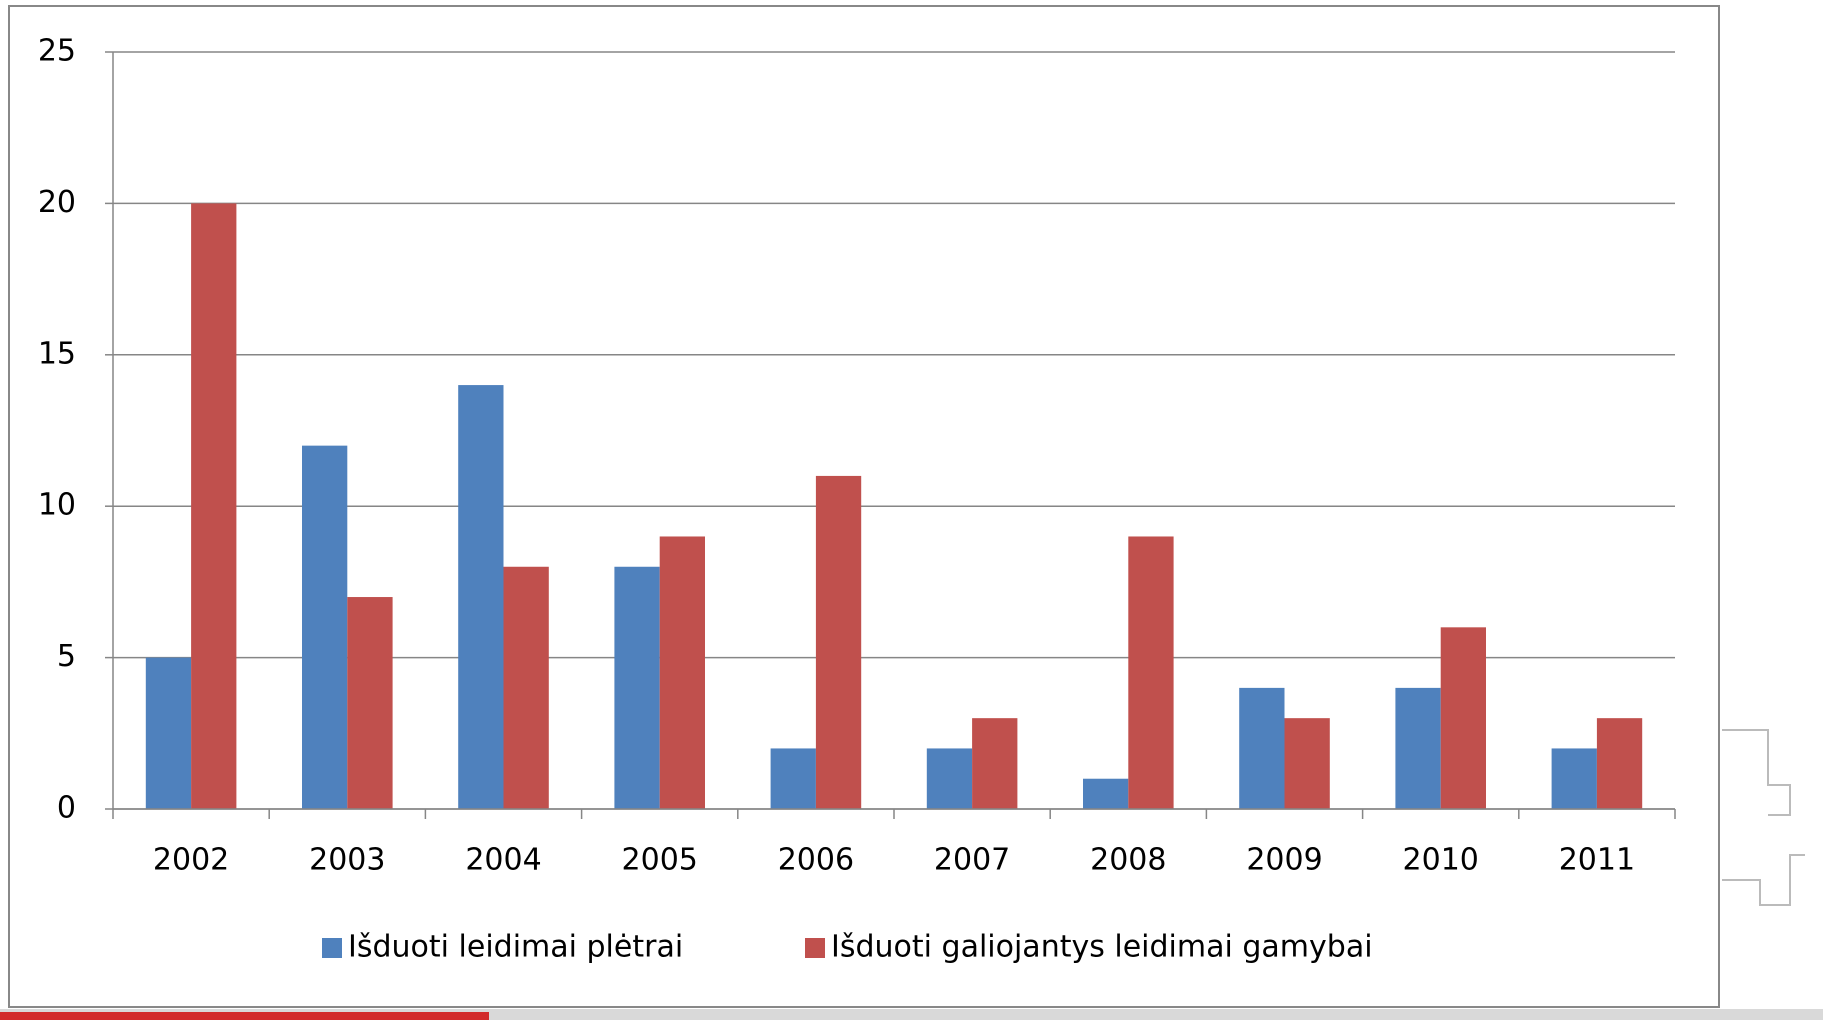  What do you see at coordinates (1128, 860) in the screenshot?
I see `x-tick-label: 2008` at bounding box center [1128, 860].